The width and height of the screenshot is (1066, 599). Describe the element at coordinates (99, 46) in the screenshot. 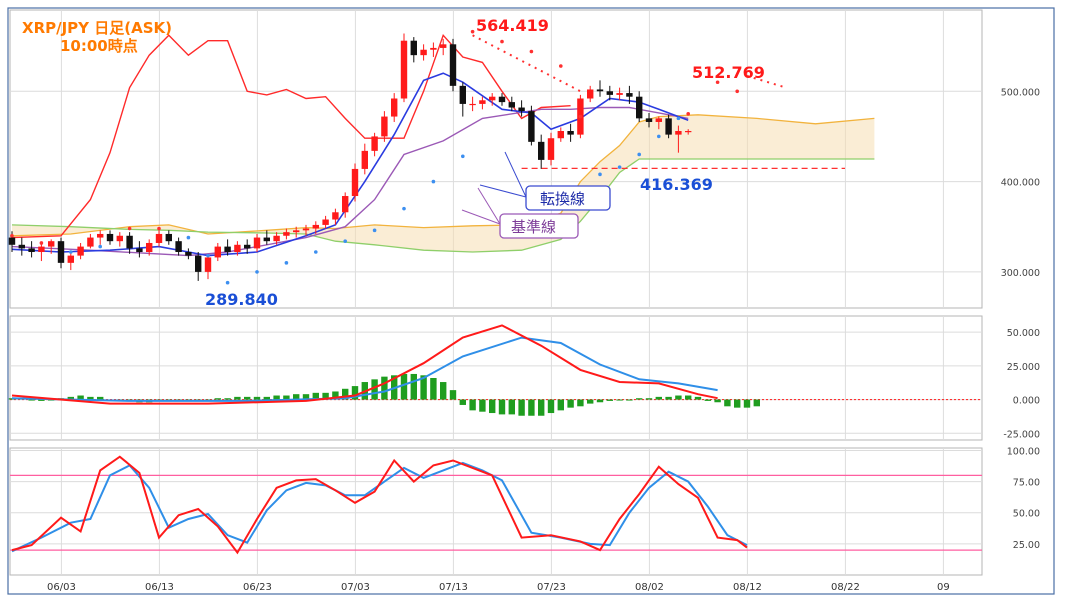

I see `chart-subtitle: 10:00時点` at that location.